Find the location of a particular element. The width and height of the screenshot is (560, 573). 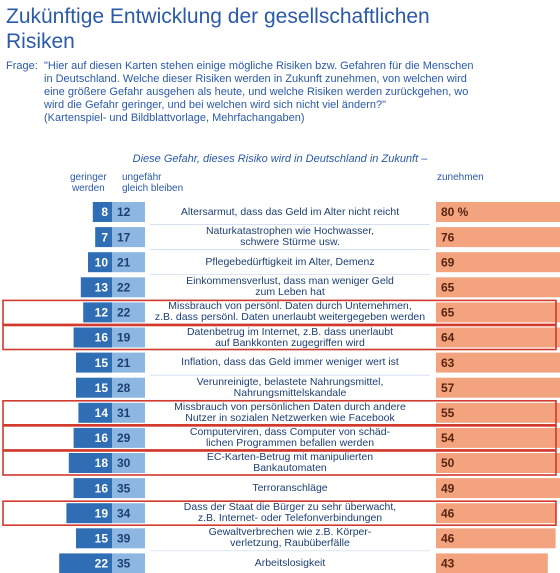

value-label: 63 is located at coordinates (448, 363).